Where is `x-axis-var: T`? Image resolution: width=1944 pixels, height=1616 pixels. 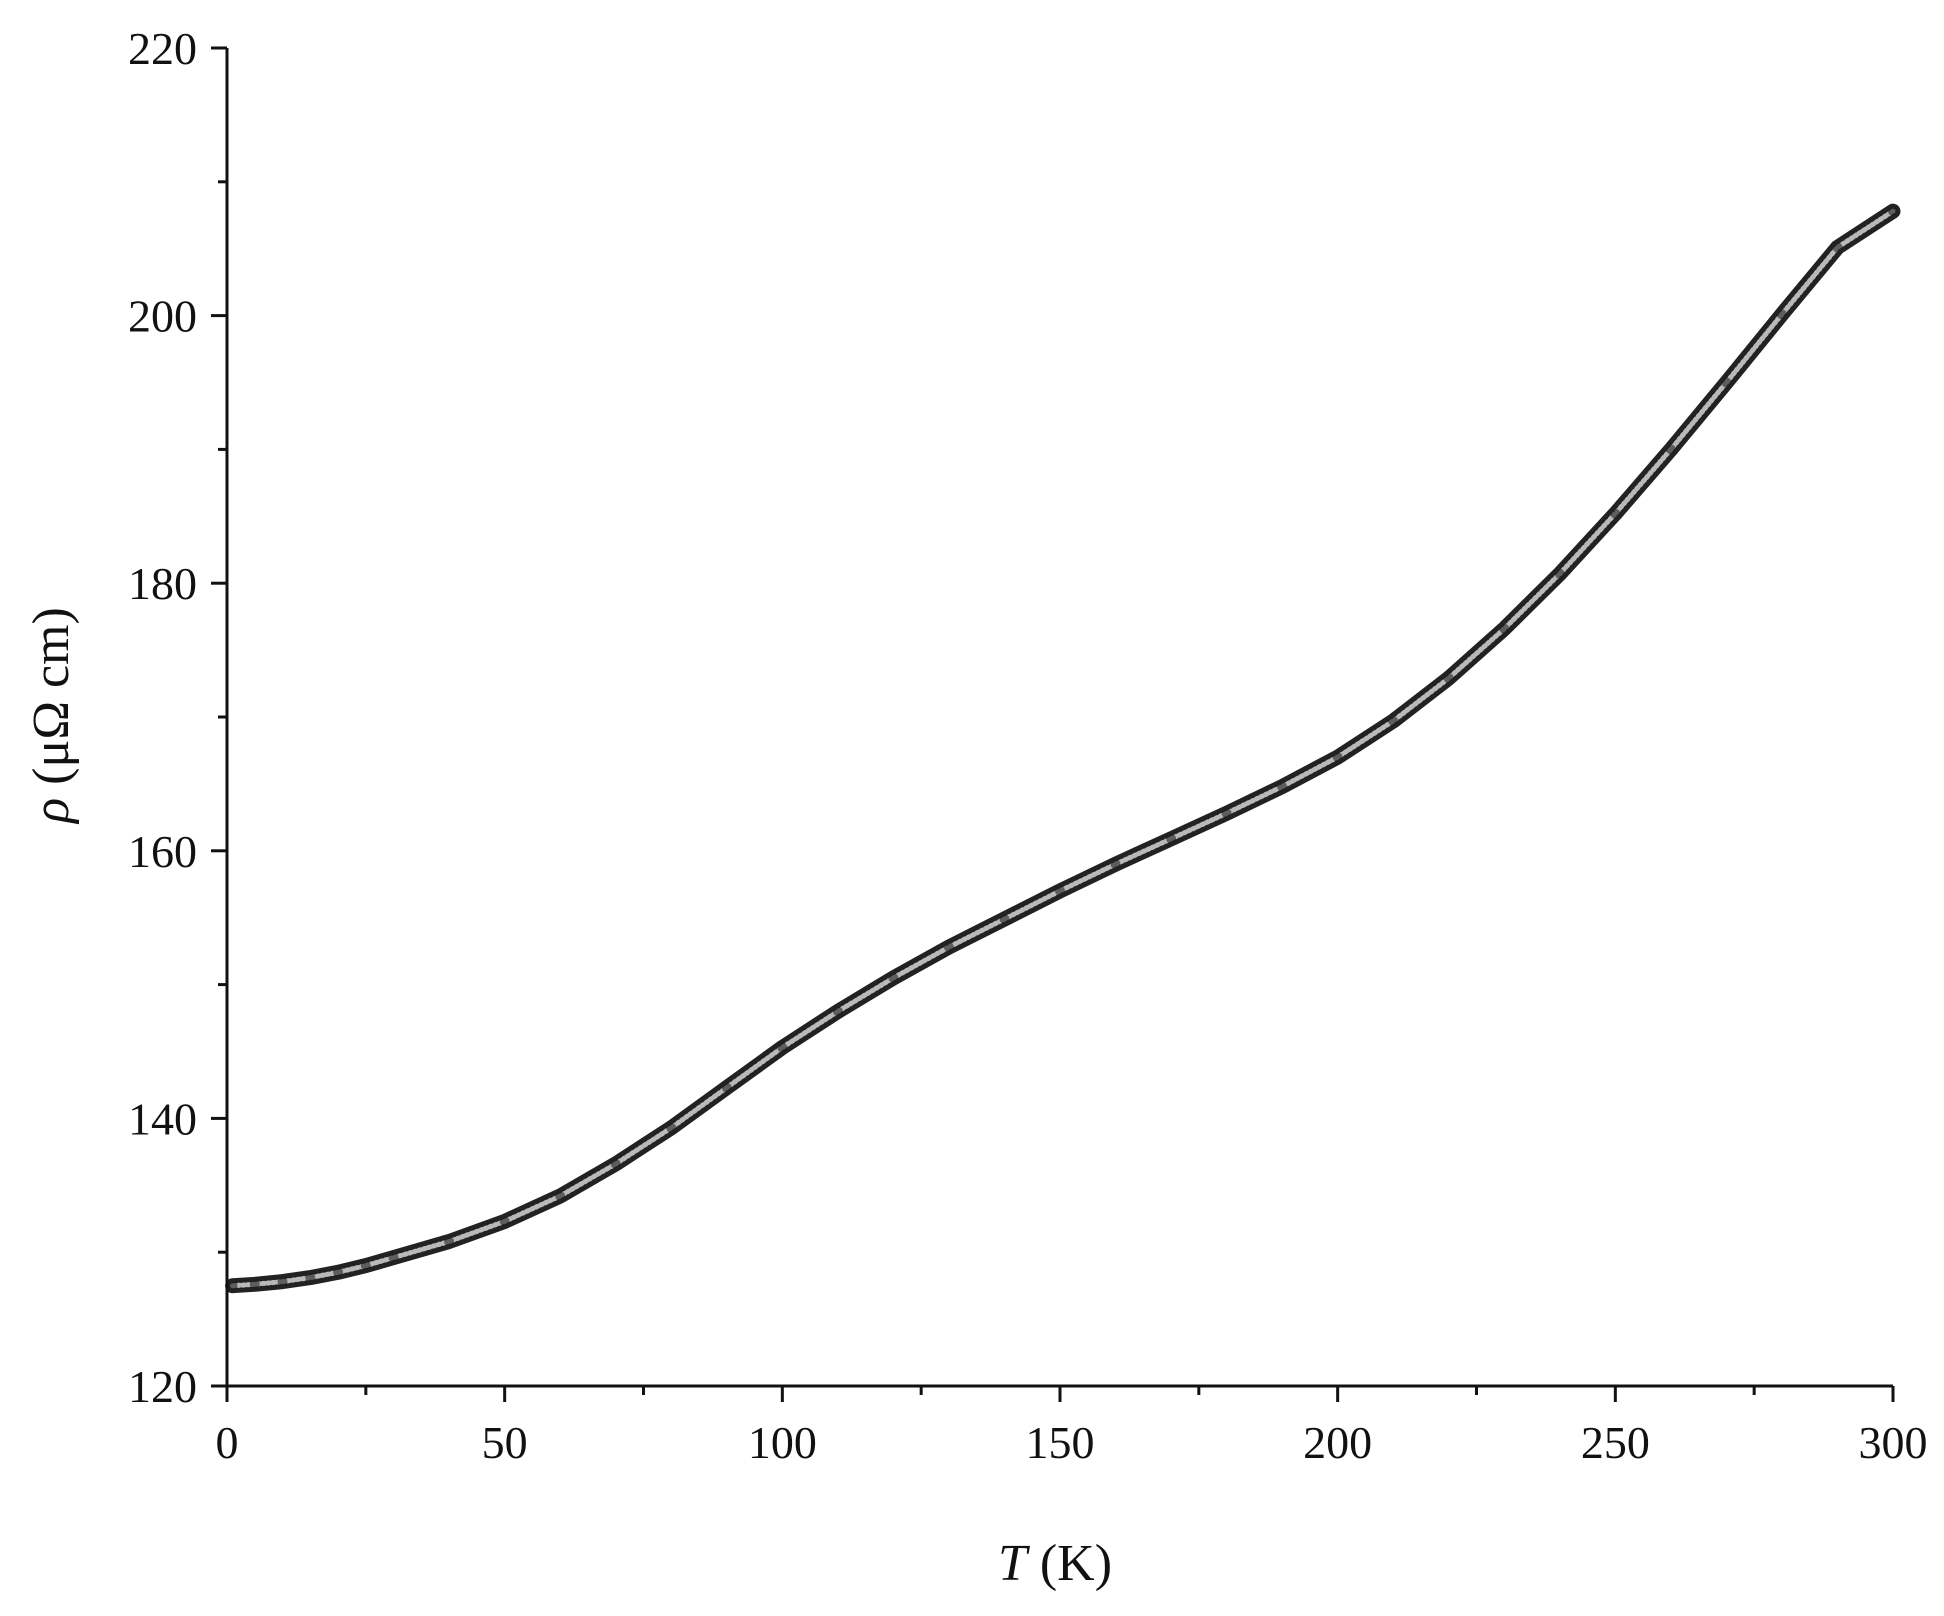
x-axis-var: T is located at coordinates (1014, 1563).